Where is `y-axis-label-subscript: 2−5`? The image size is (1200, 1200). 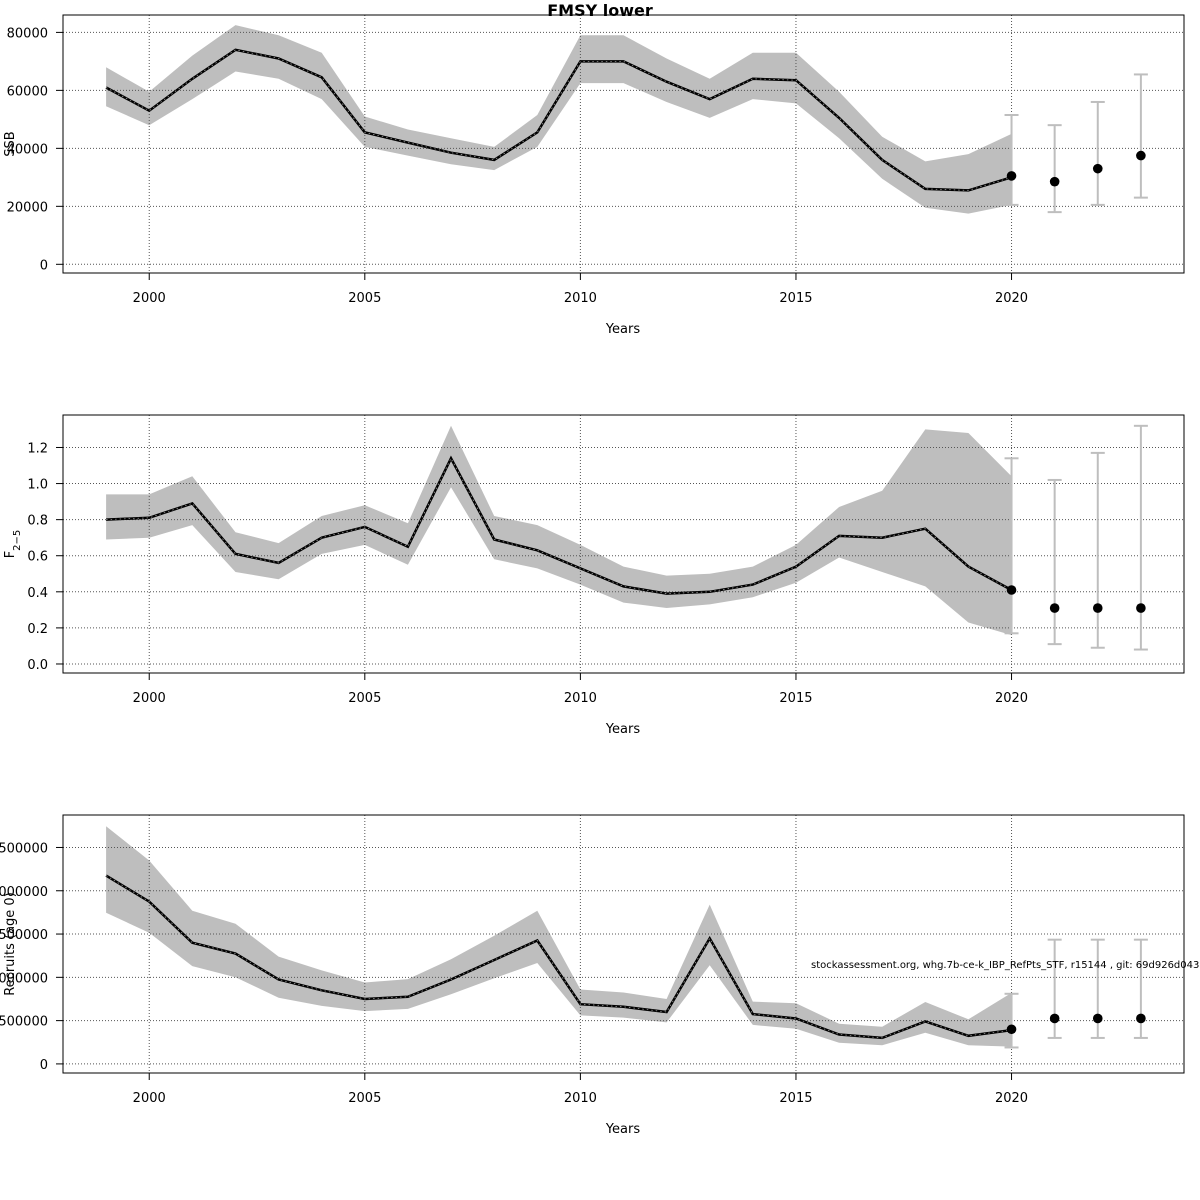
y-axis-label-subscript: 2−5 is located at coordinates (17, 540).